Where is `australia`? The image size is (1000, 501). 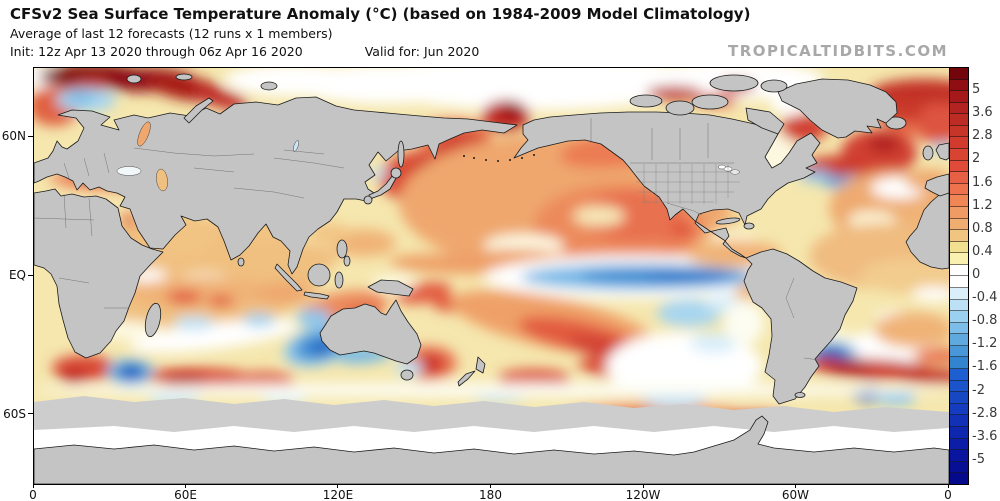 australia is located at coordinates (370, 332).